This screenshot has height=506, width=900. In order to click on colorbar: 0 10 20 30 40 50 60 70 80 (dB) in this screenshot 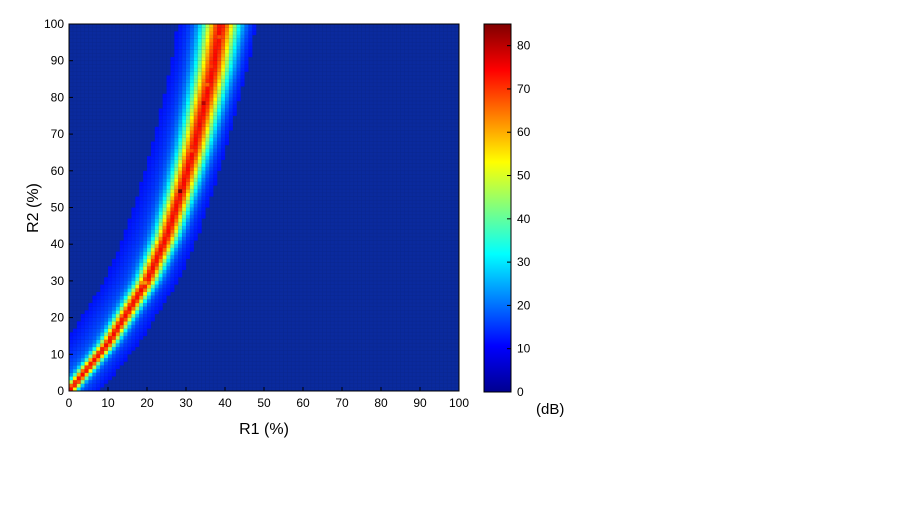, I will do `click(523, 220)`.